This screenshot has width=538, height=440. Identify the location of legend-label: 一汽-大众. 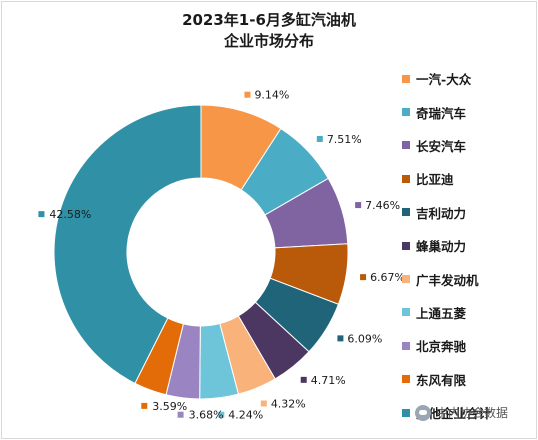
(444, 80).